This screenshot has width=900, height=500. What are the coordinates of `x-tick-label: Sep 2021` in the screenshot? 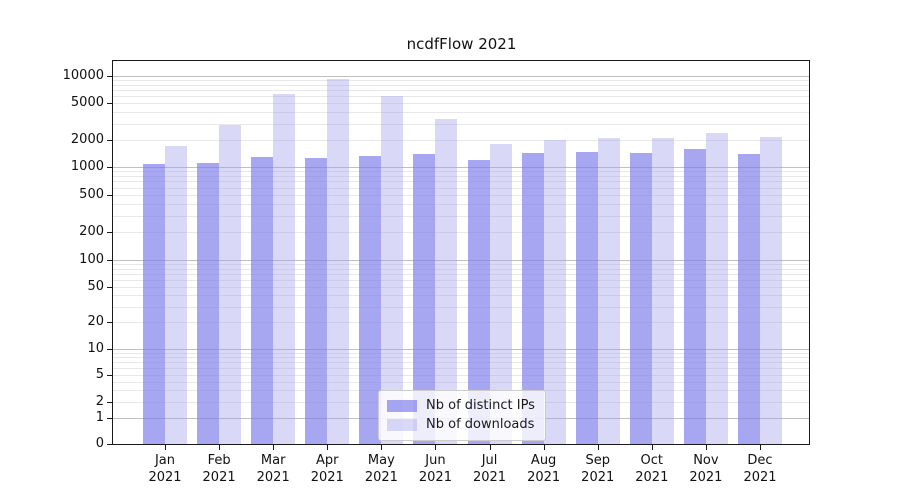 It's located at (598, 469).